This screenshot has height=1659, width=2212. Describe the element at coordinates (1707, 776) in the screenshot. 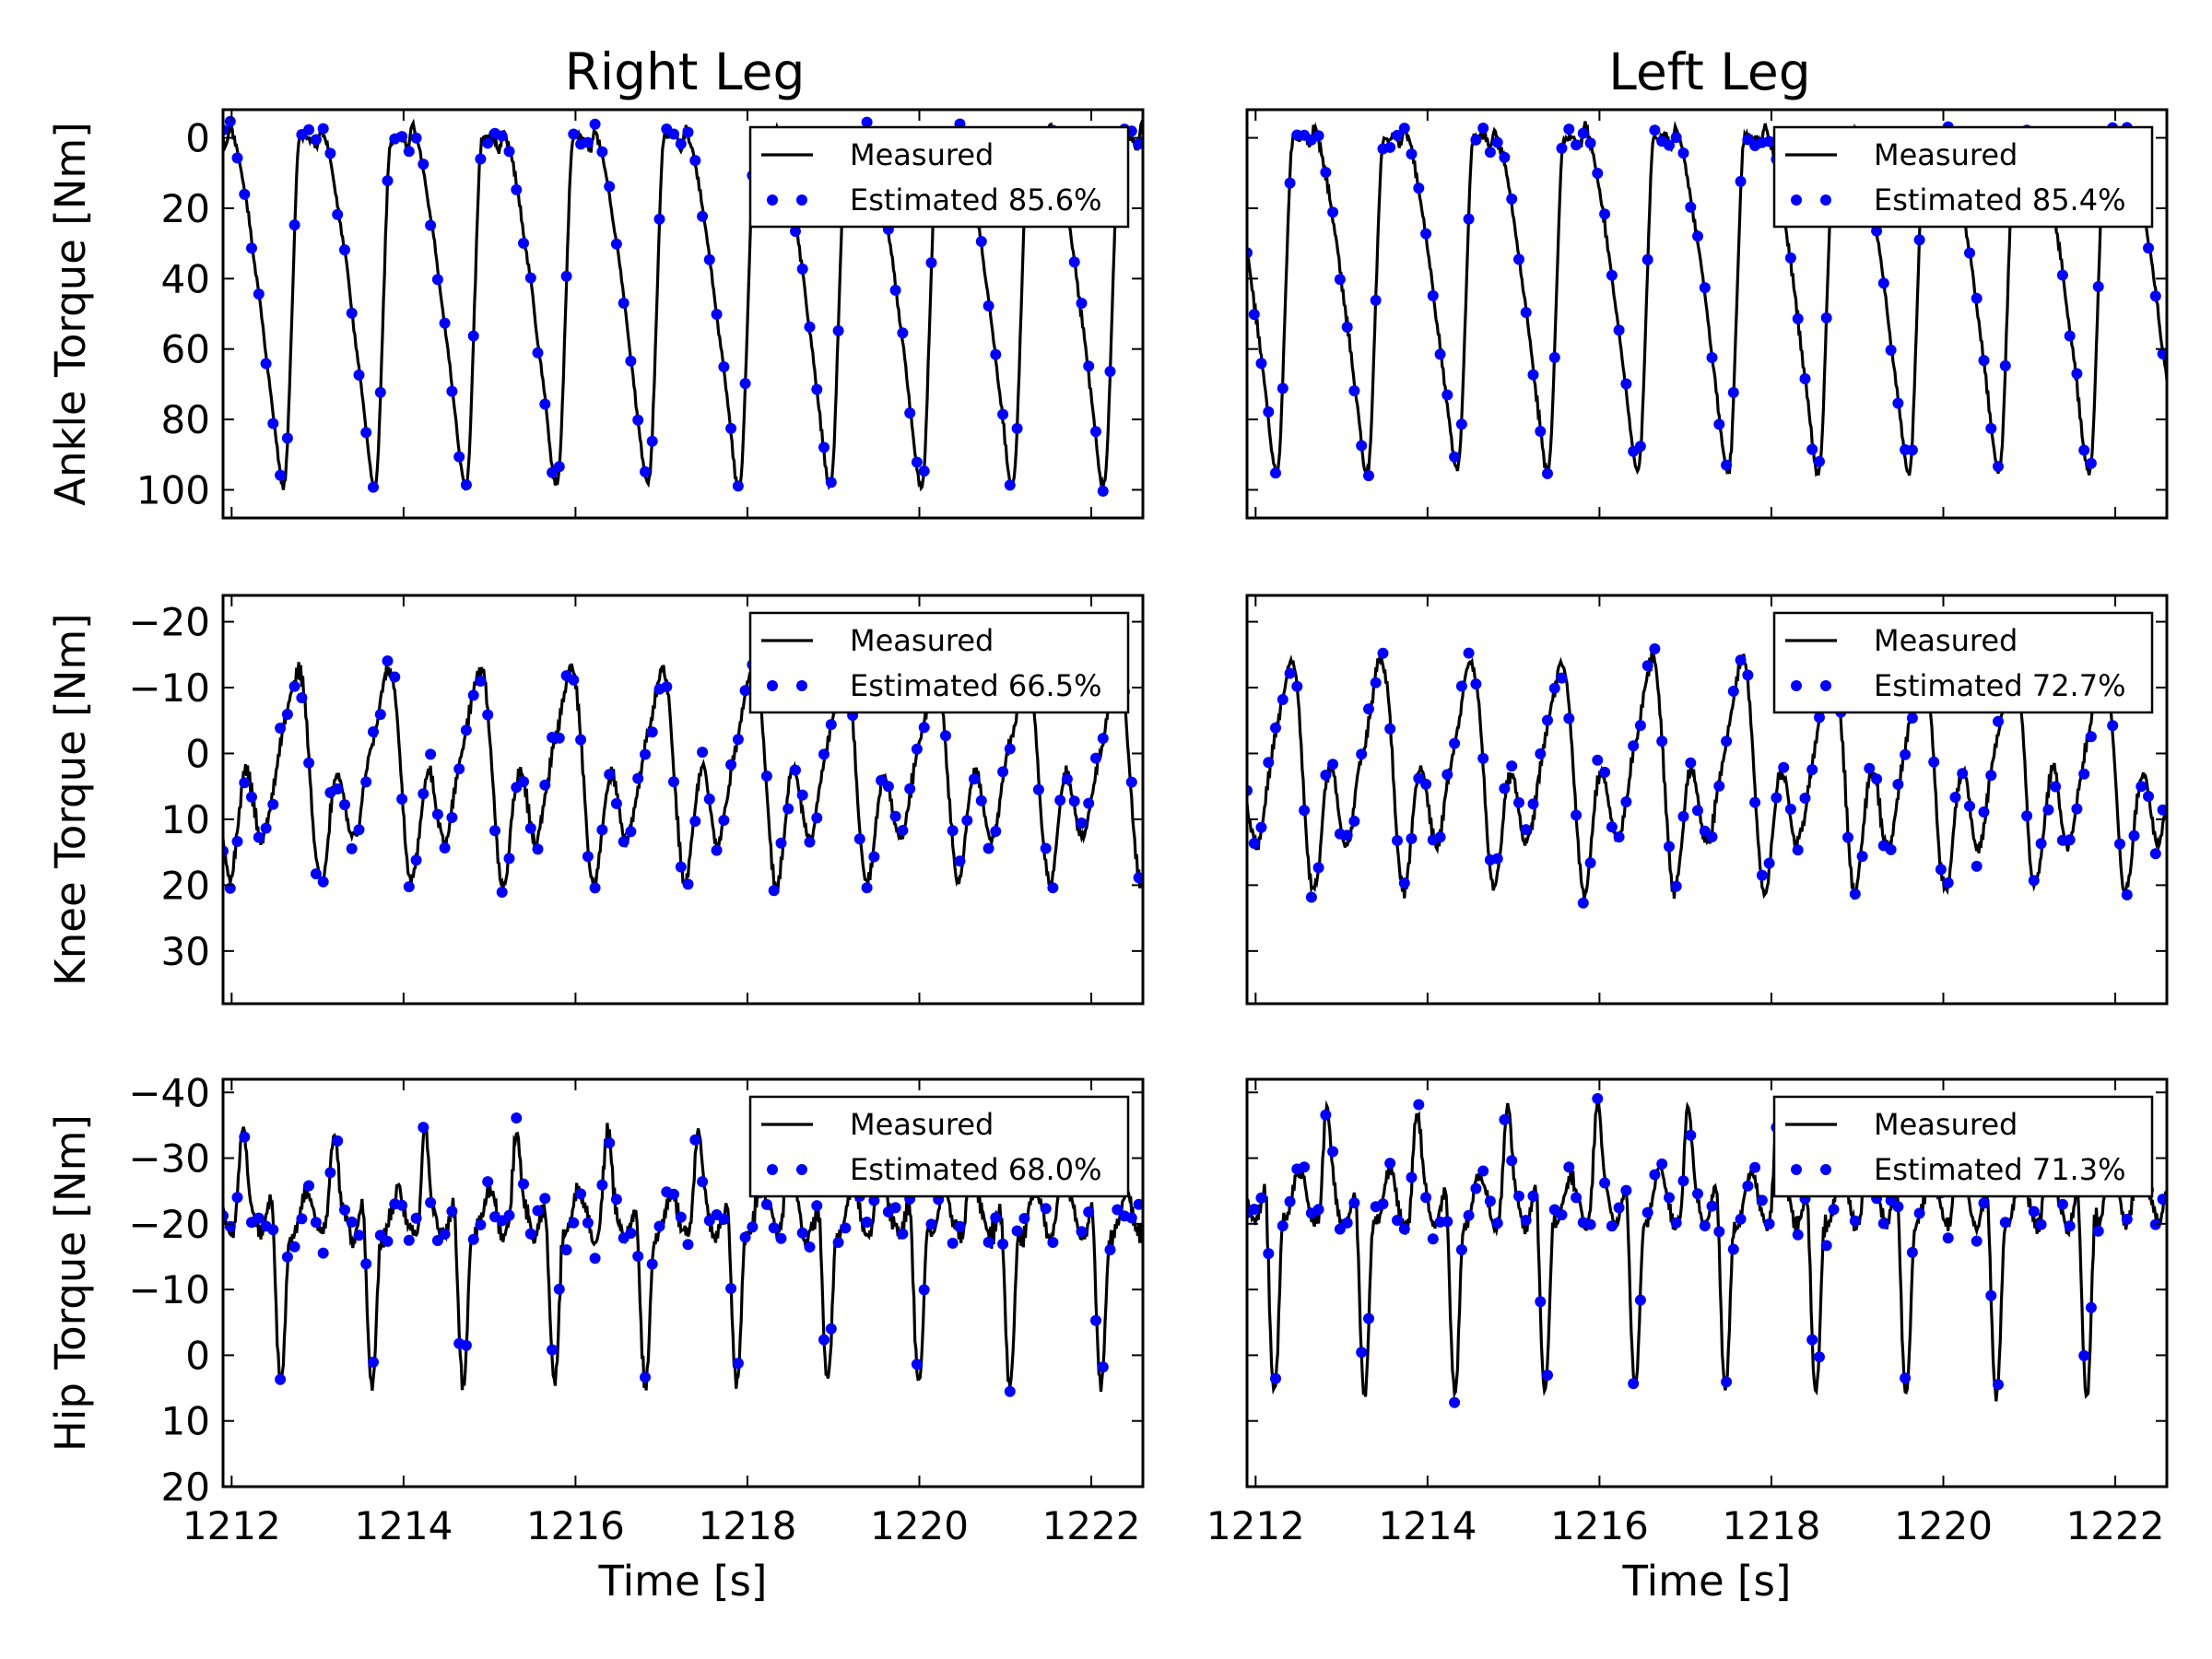

I see `estimated-series-points` at that location.